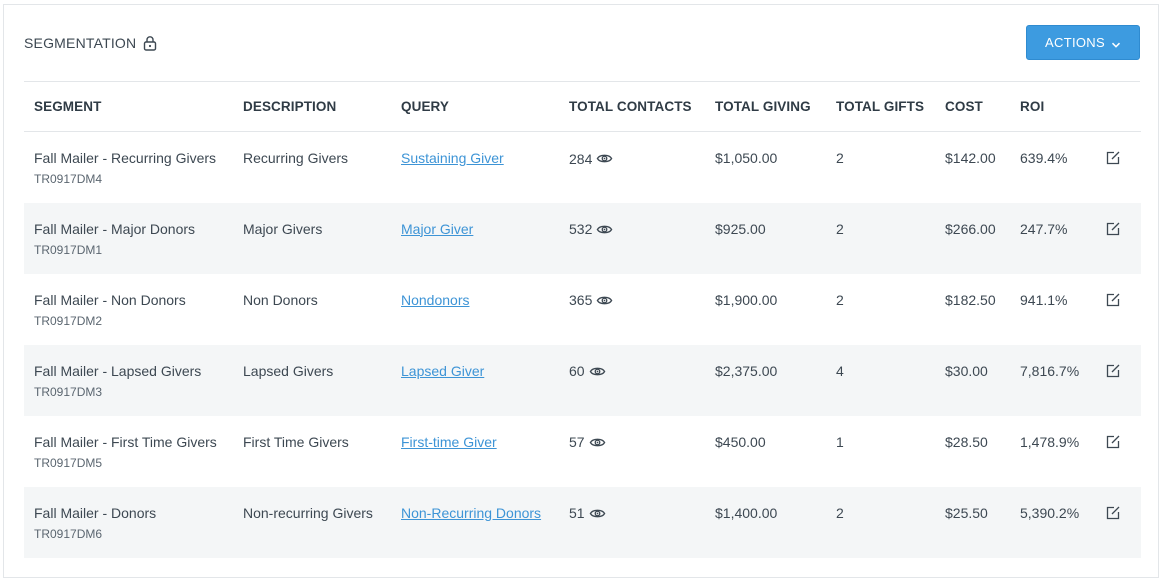 This screenshot has height=583, width=1164. What do you see at coordinates (746, 299) in the screenshot?
I see `giving-cell: $1,900.00` at bounding box center [746, 299].